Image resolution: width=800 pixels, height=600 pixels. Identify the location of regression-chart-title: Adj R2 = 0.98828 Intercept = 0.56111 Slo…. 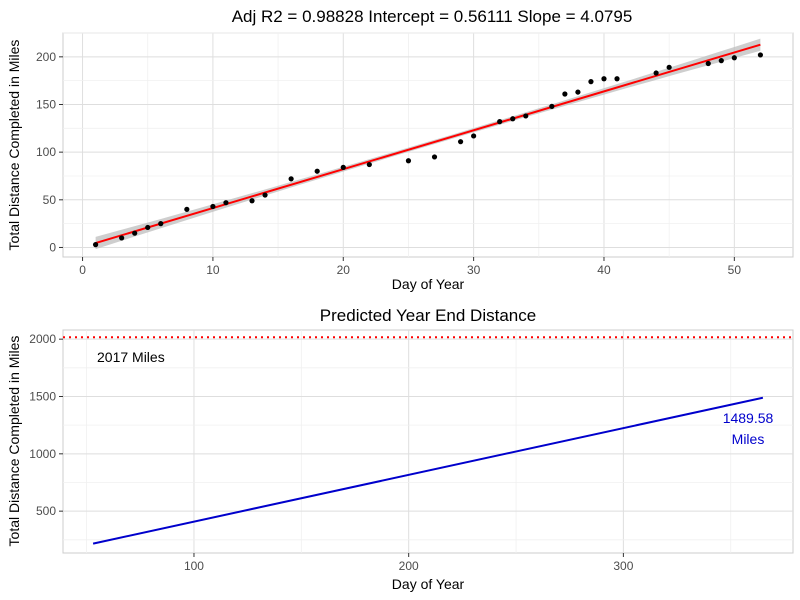
(432, 16).